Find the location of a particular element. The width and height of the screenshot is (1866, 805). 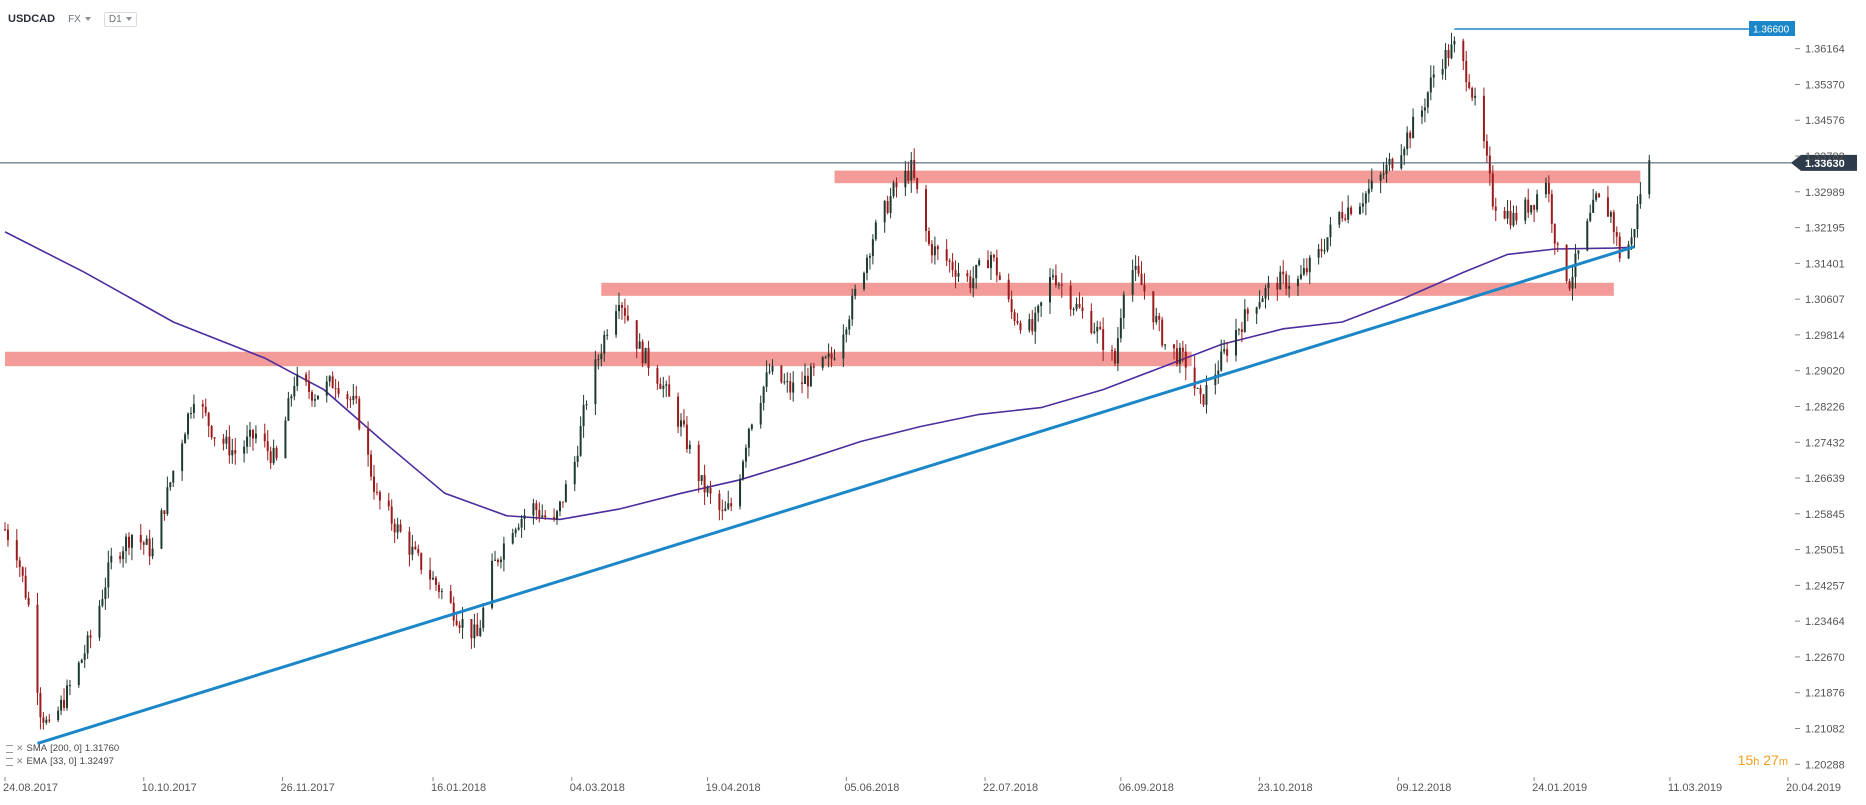

timer-hours: 15 is located at coordinates (1745, 760).